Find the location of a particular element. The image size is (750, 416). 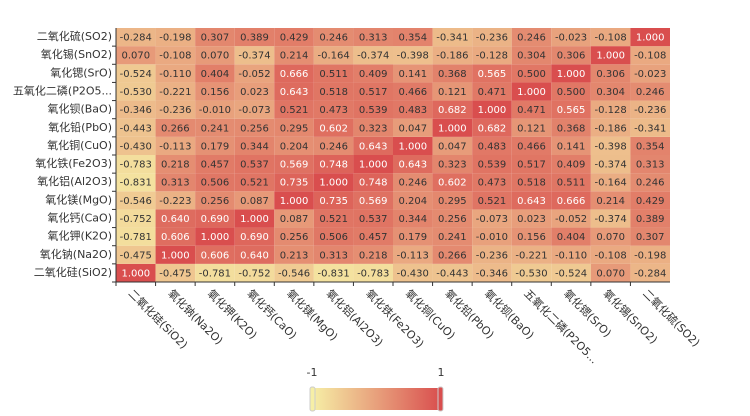

cell-label: -0.128 is located at coordinates (611, 110).